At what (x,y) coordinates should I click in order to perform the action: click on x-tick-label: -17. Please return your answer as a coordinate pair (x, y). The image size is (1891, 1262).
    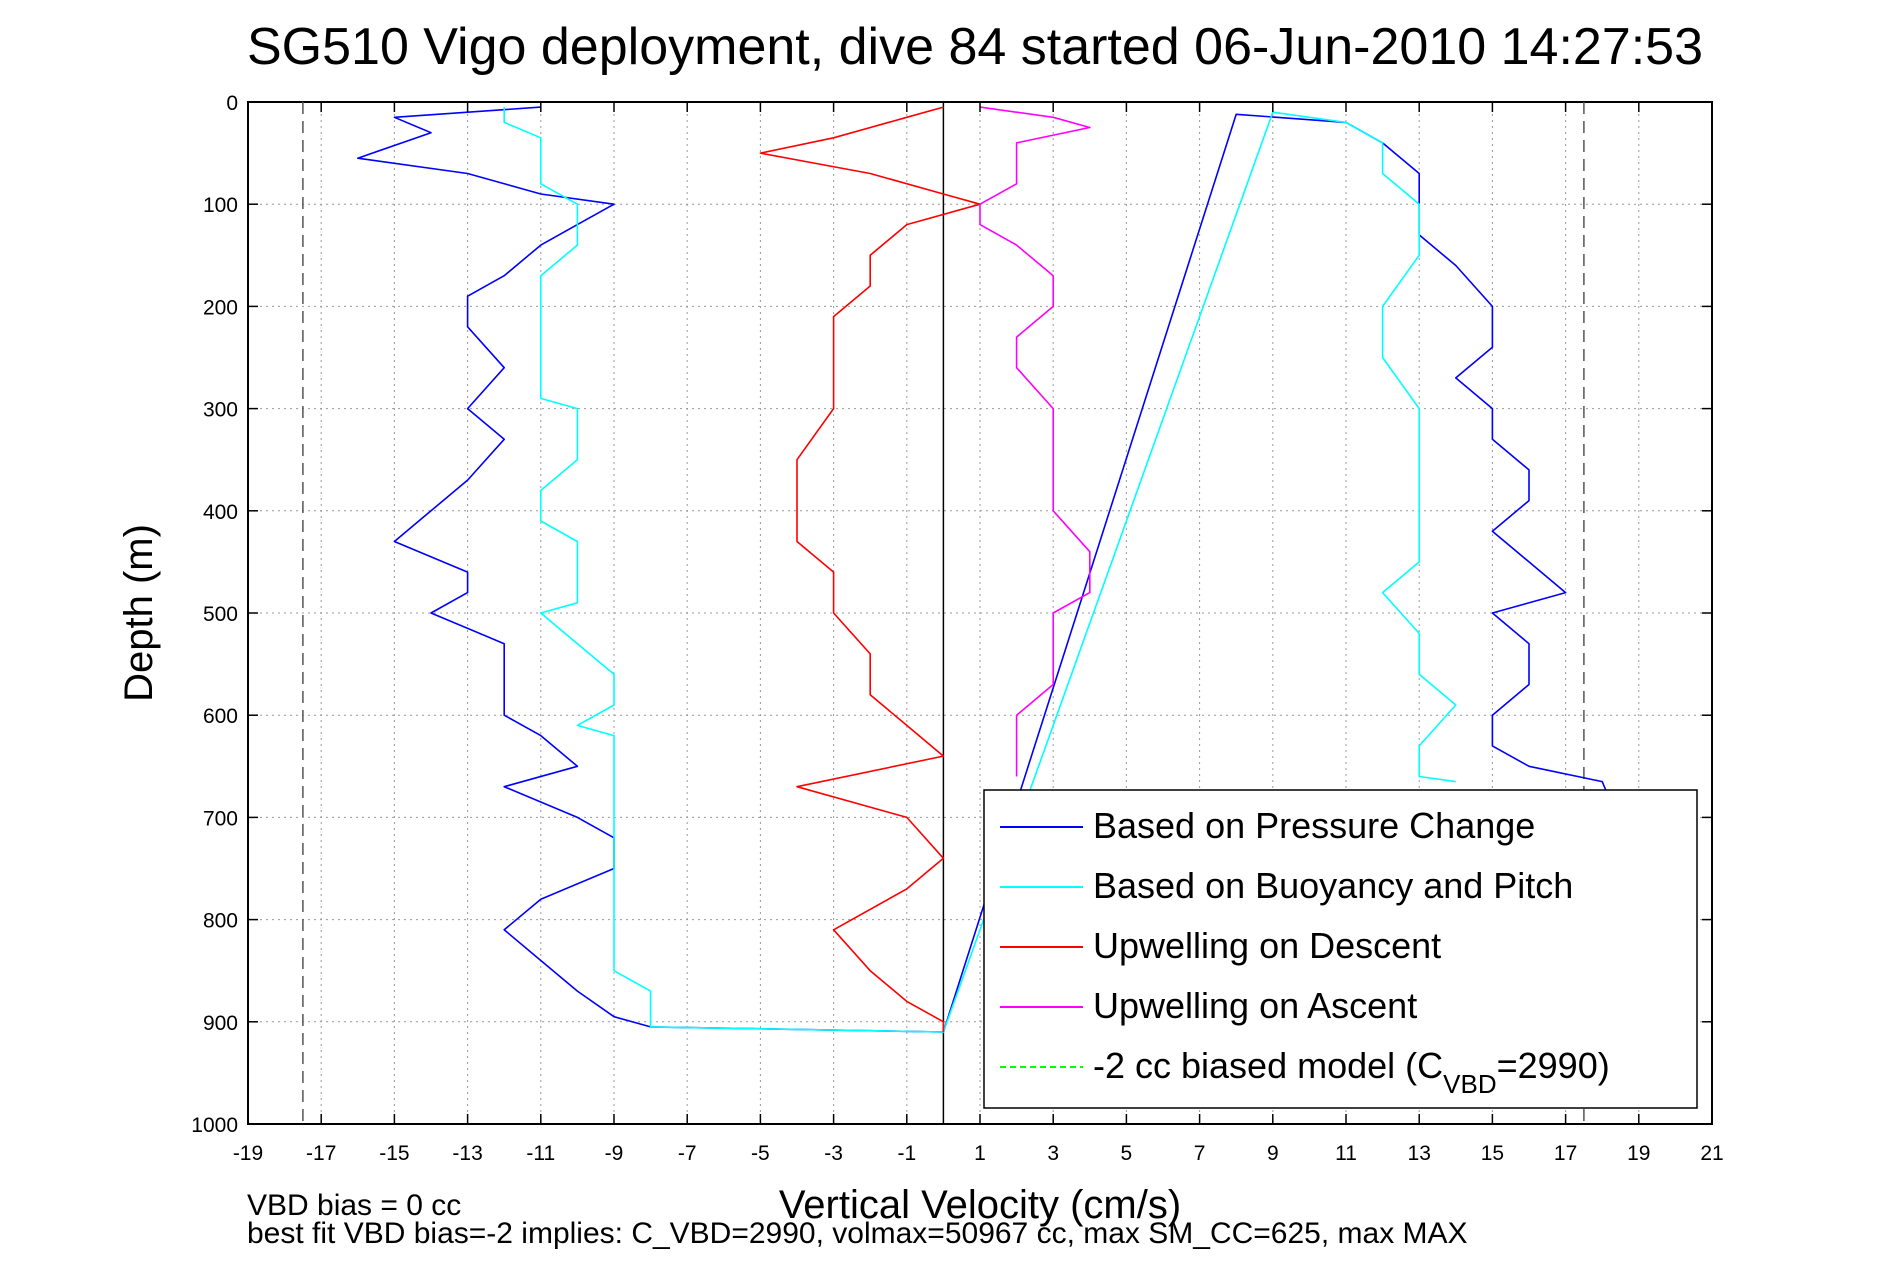
    Looking at the image, I should click on (321, 1153).